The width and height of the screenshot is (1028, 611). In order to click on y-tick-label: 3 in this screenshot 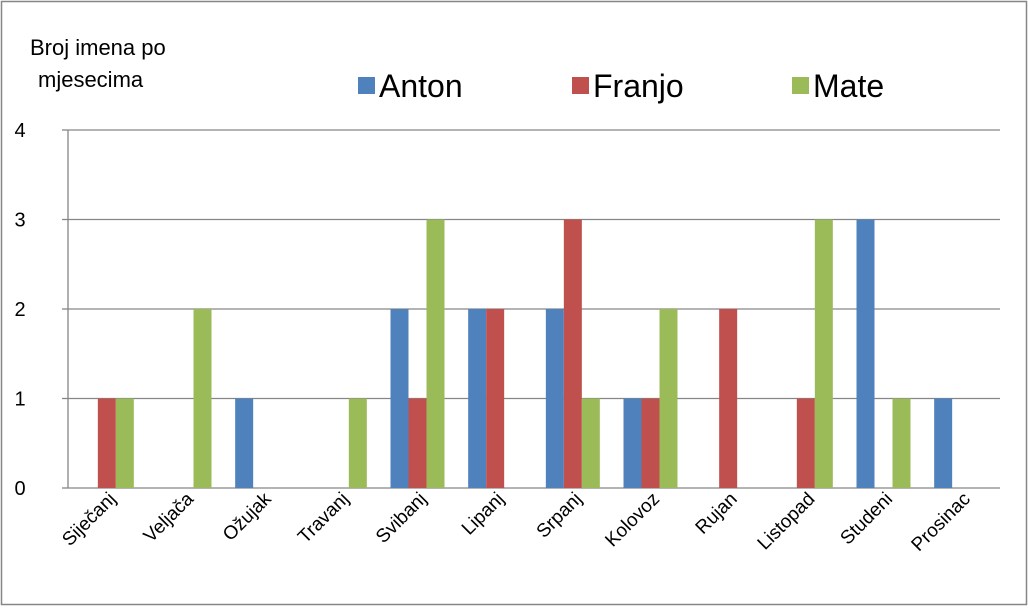, I will do `click(19, 221)`.